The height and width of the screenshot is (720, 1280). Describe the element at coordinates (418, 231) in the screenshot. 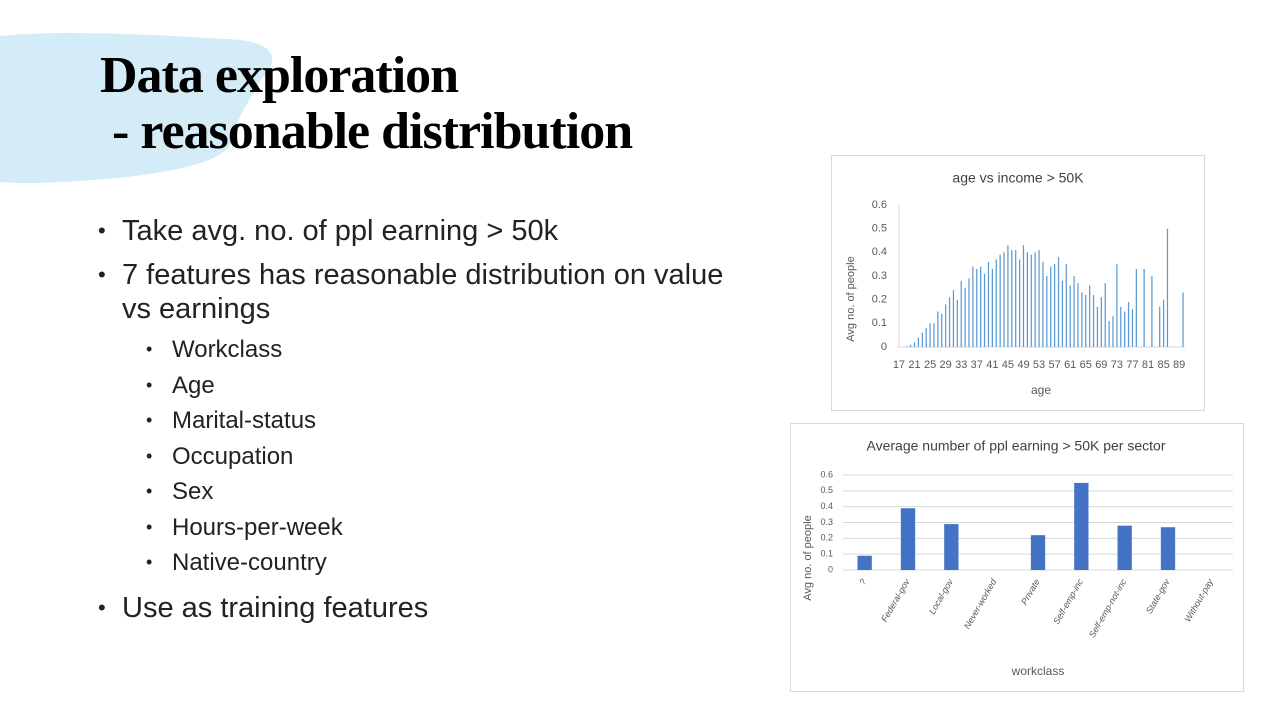

I see `bullet: Take avg. no. of ppl earning > 50k` at that location.